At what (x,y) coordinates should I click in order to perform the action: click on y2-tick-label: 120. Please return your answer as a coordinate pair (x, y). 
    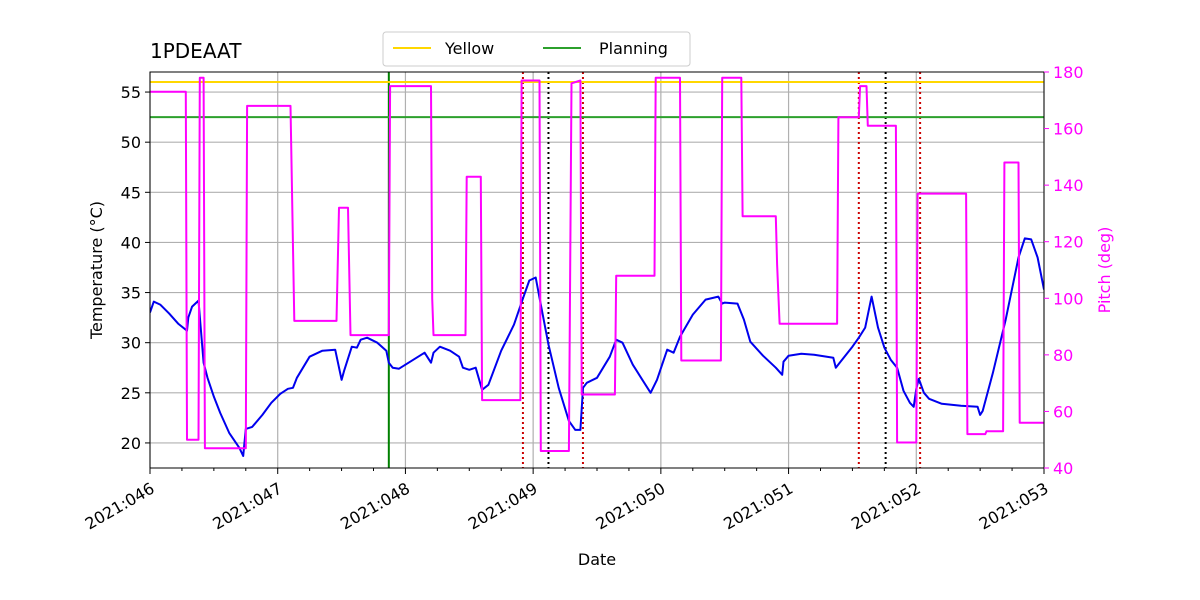
    Looking at the image, I should click on (1068, 242).